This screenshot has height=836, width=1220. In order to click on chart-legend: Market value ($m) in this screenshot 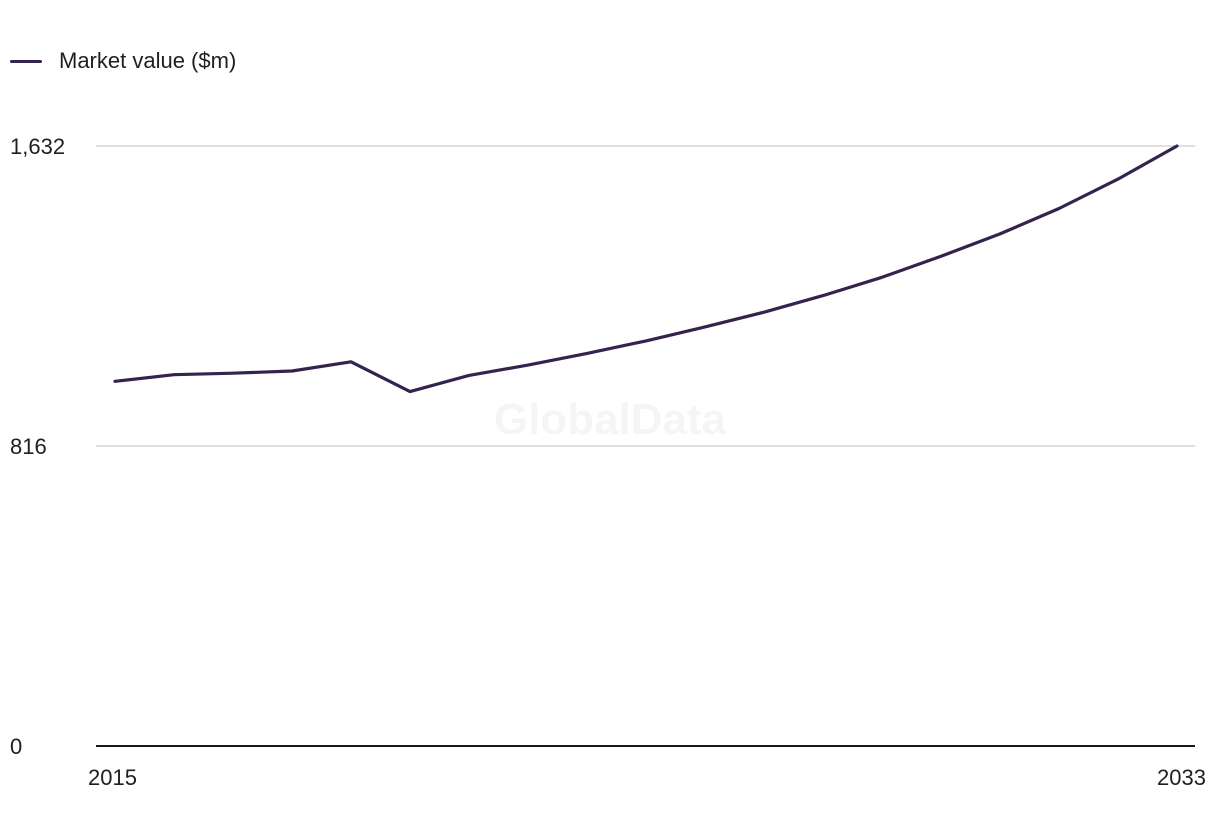, I will do `click(123, 61)`.